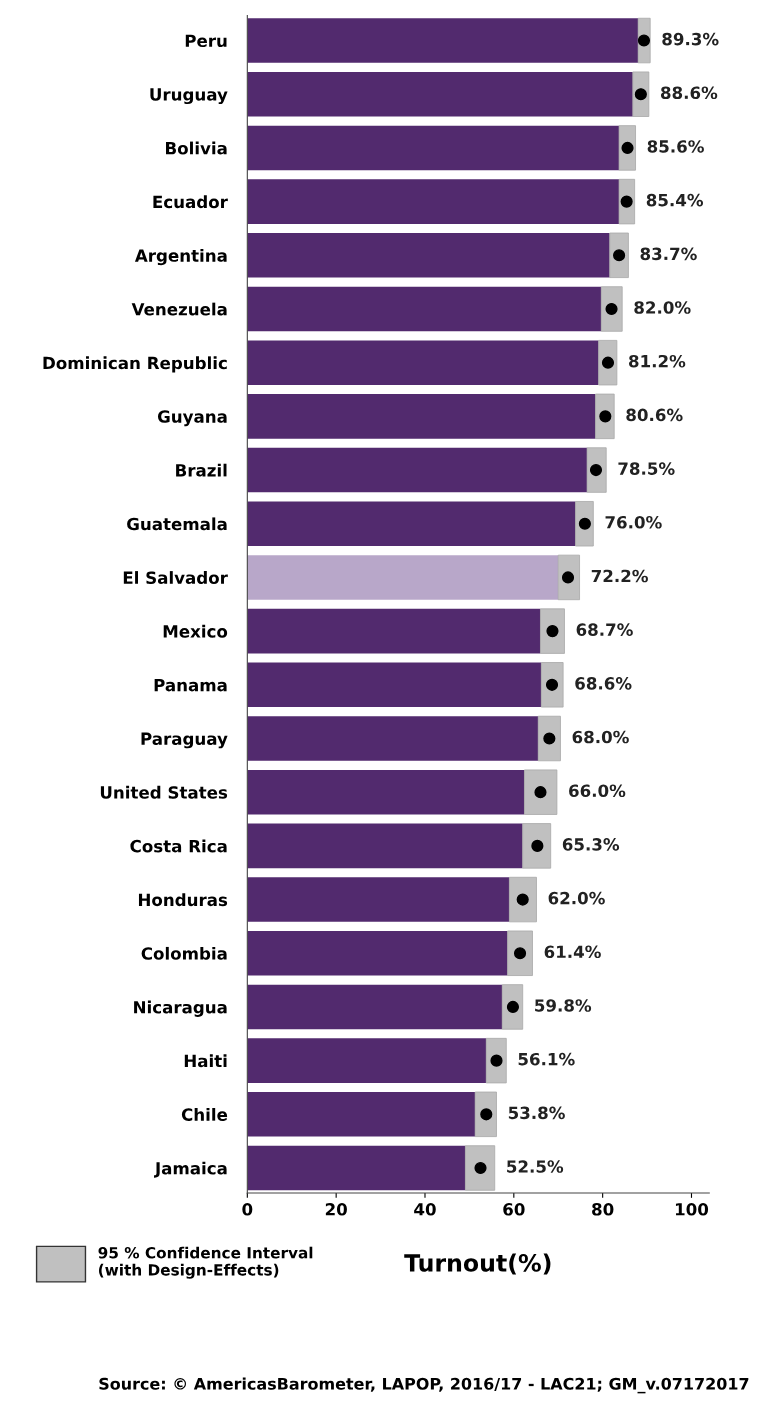  Describe the element at coordinates (190, 202) in the screenshot. I see `y-tick-label: Ecuador` at that location.